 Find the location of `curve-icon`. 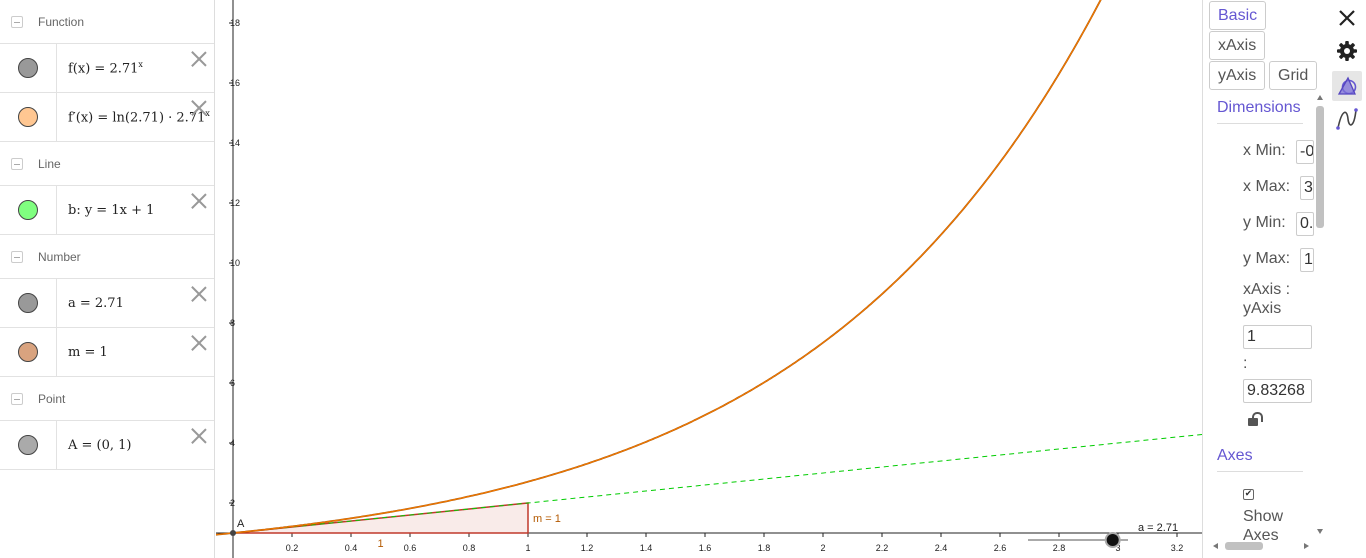

curve-icon is located at coordinates (1347, 119).